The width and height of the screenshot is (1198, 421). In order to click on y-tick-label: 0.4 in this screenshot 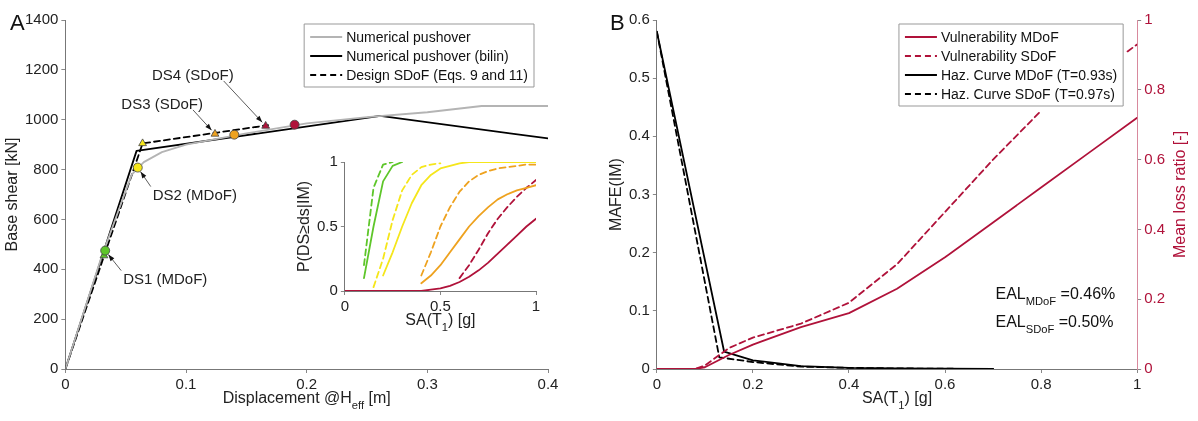, I will do `click(639, 135)`.